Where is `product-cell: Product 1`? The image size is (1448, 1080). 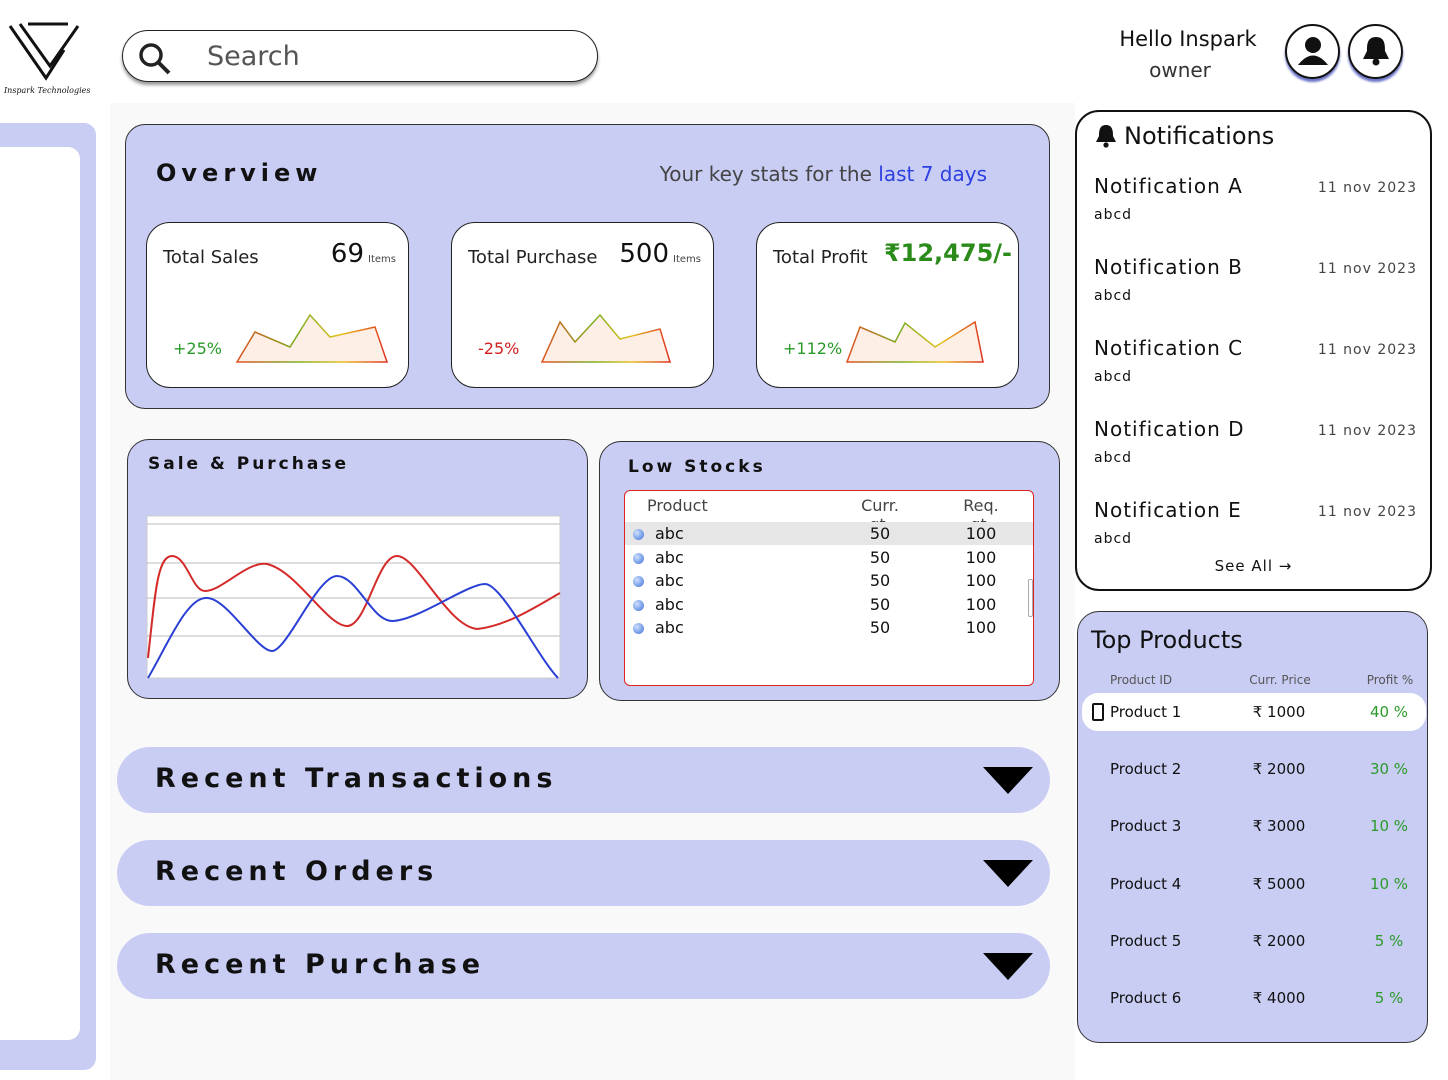
product-cell: Product 1 is located at coordinates (1146, 712).